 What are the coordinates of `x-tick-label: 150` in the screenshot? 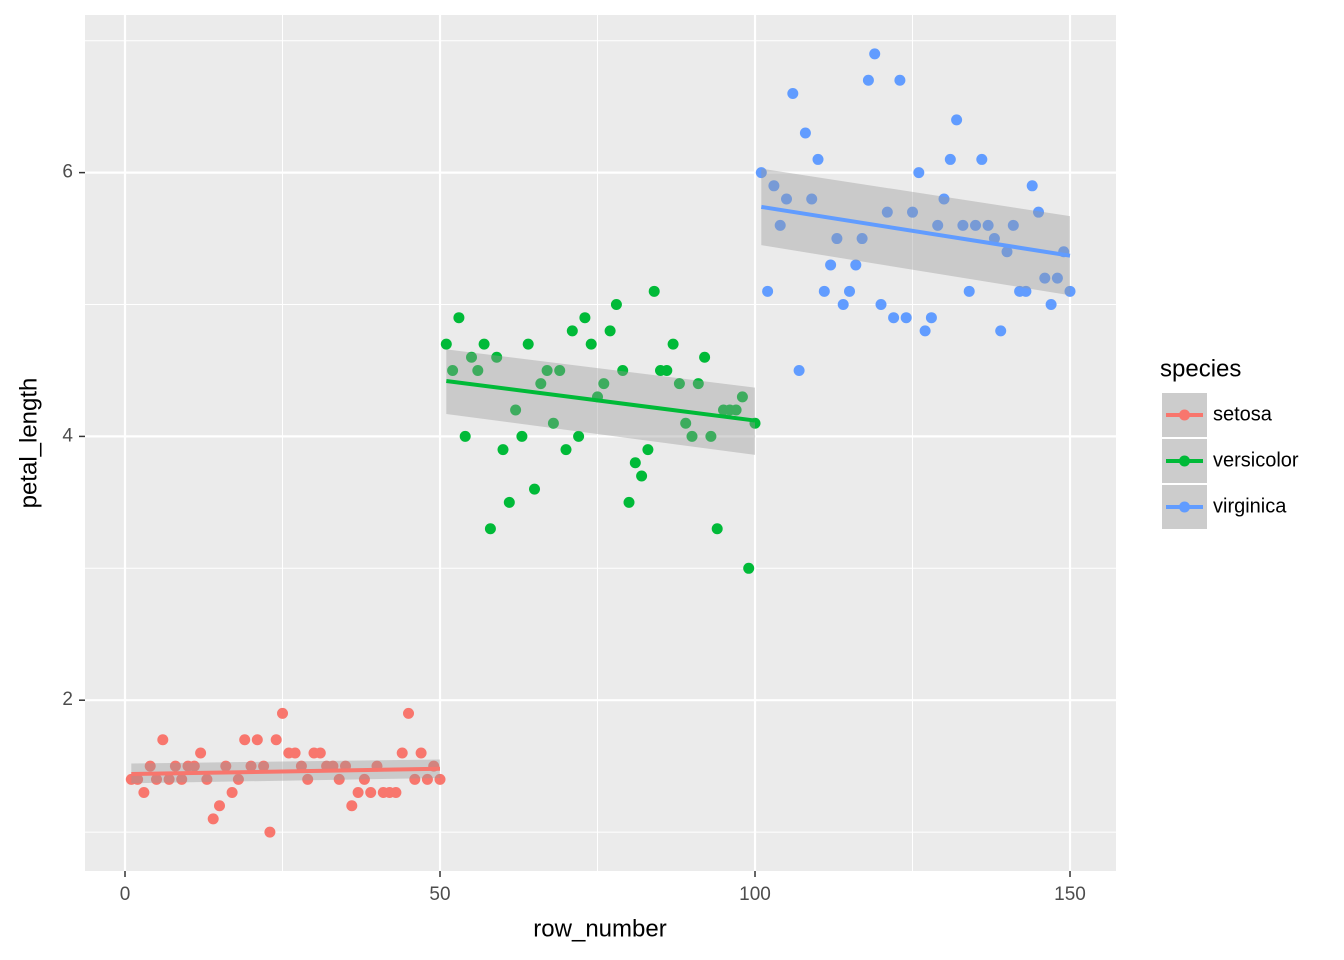 It's located at (1070, 894).